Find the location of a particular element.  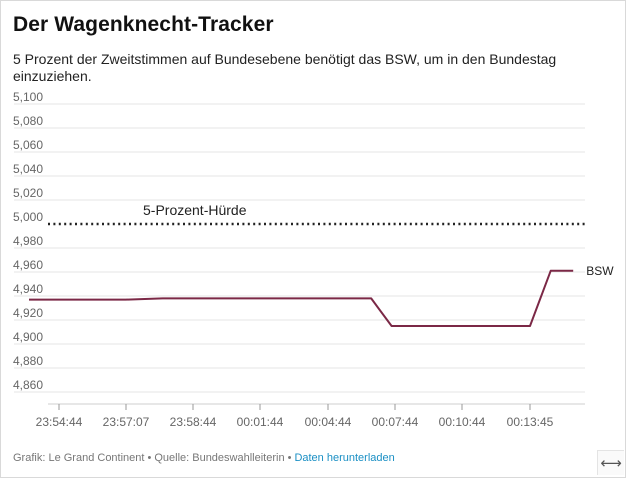

source-text: Quelle: Bundeswahlleiterin is located at coordinates (219, 458).